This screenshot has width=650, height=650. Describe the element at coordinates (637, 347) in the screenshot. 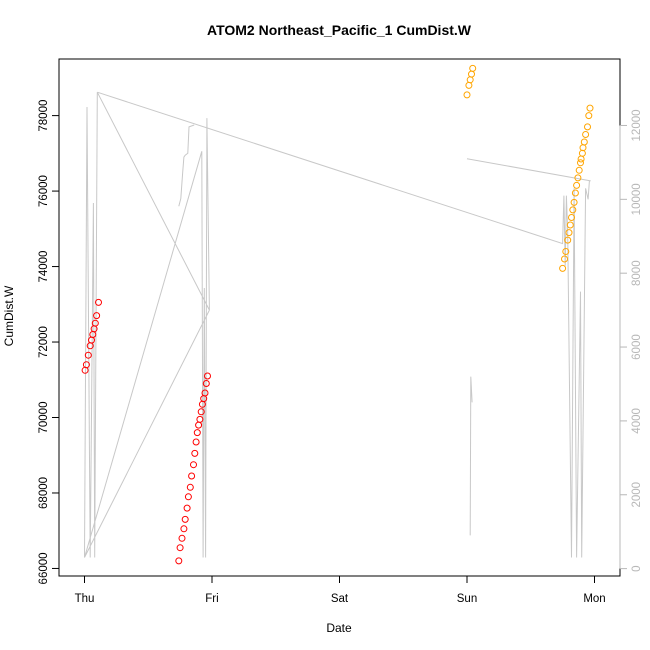

I see `y2-tick-label: 6000` at that location.